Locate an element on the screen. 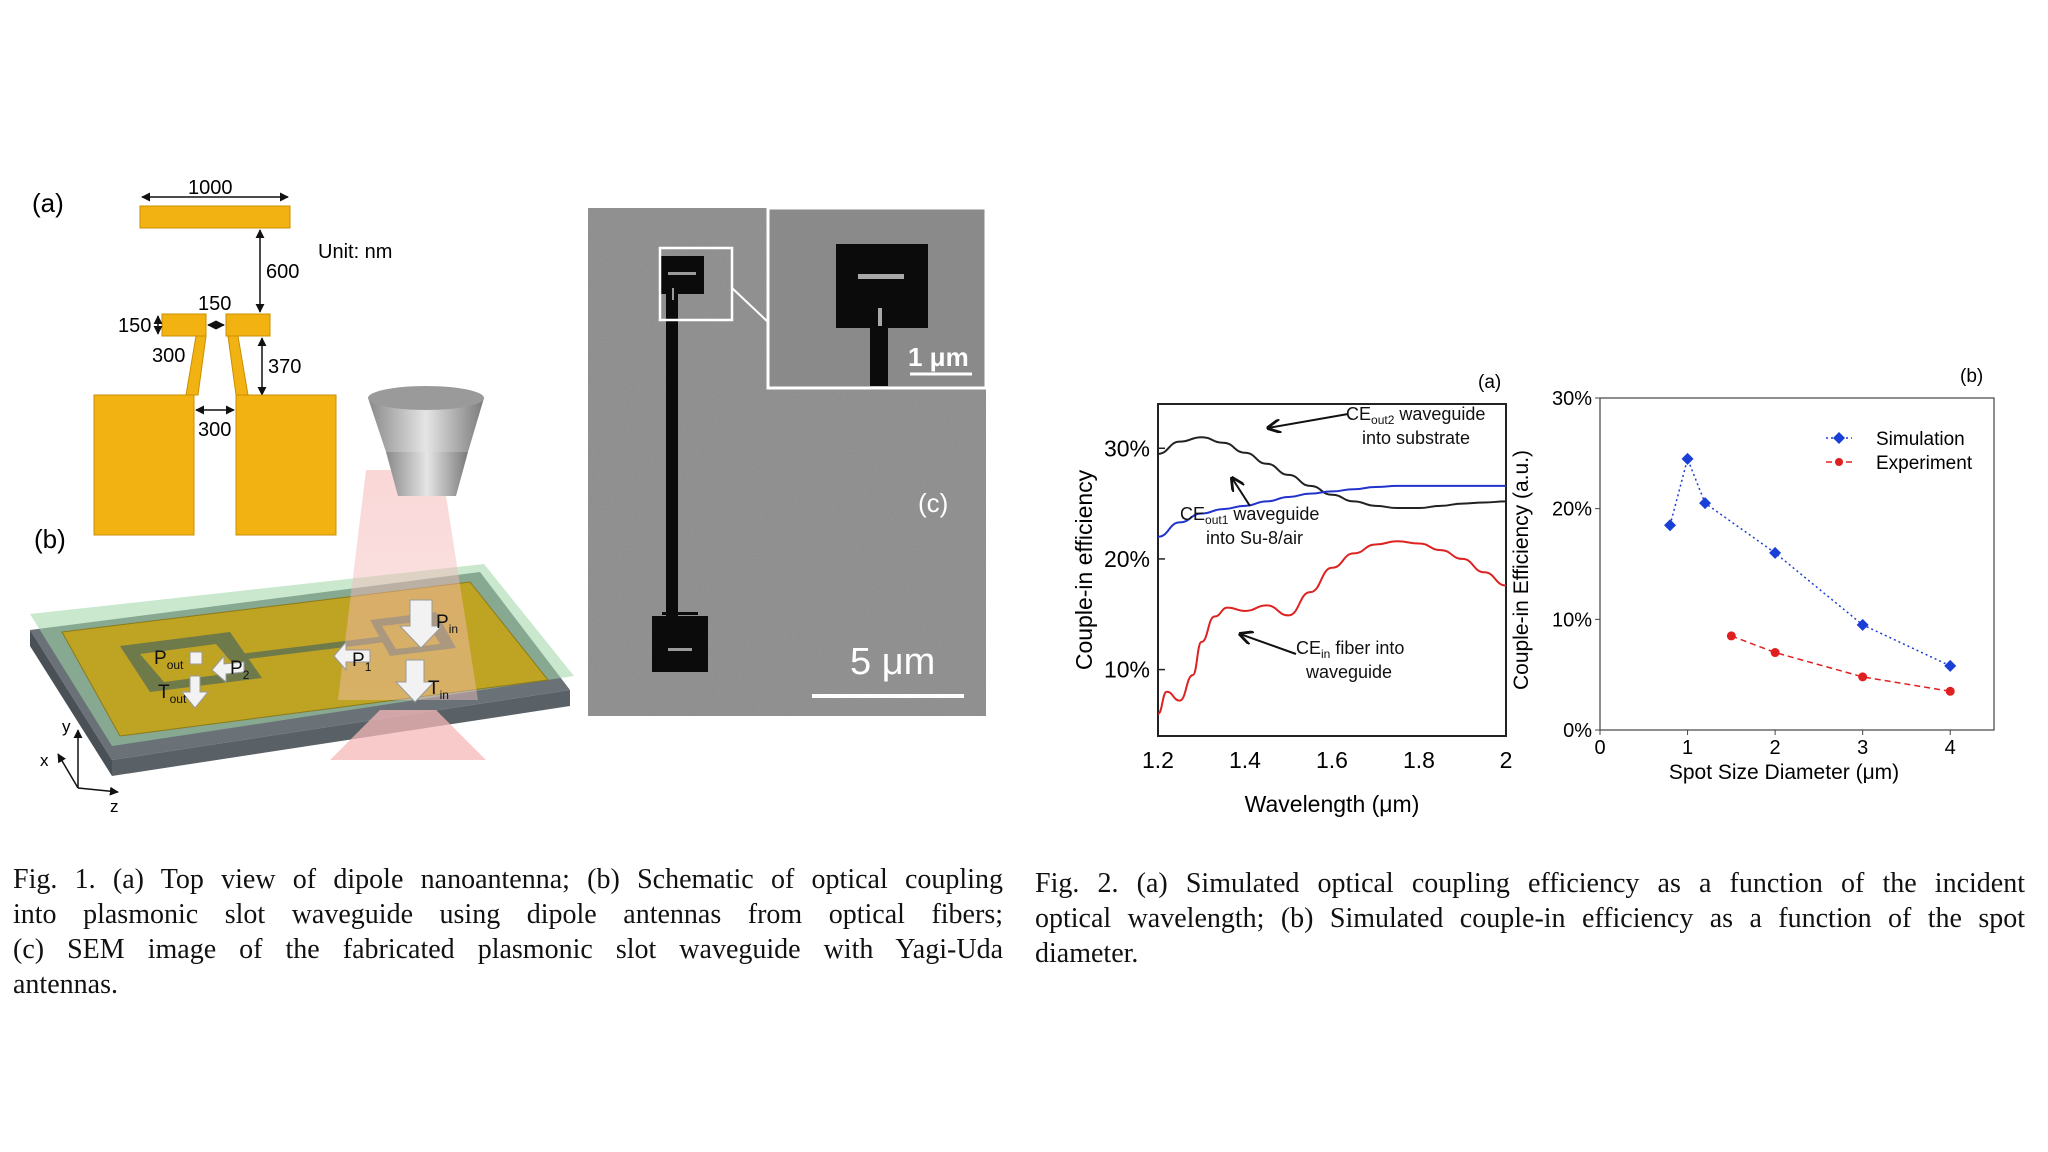 This screenshot has height=1152, width=2048. p-in-label: Pin is located at coordinates (447, 624).